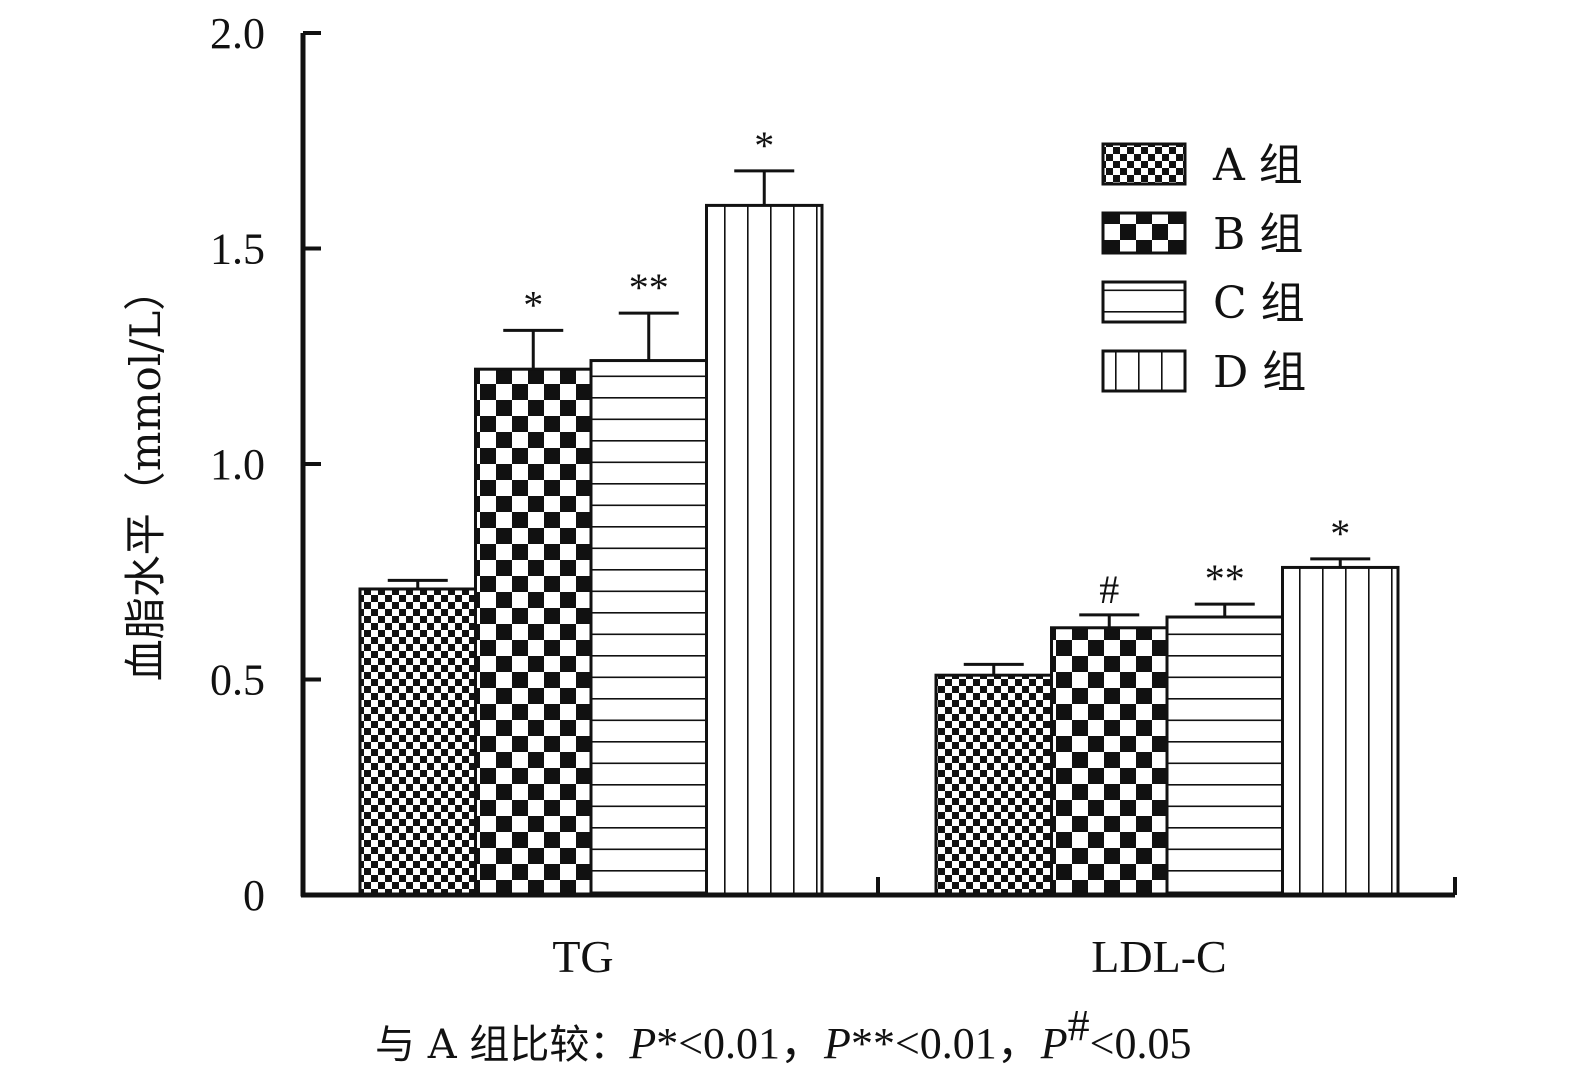 This screenshot has height=1083, width=1575. I want to click on legend-label-series-2: B 组, so click(1258, 234).